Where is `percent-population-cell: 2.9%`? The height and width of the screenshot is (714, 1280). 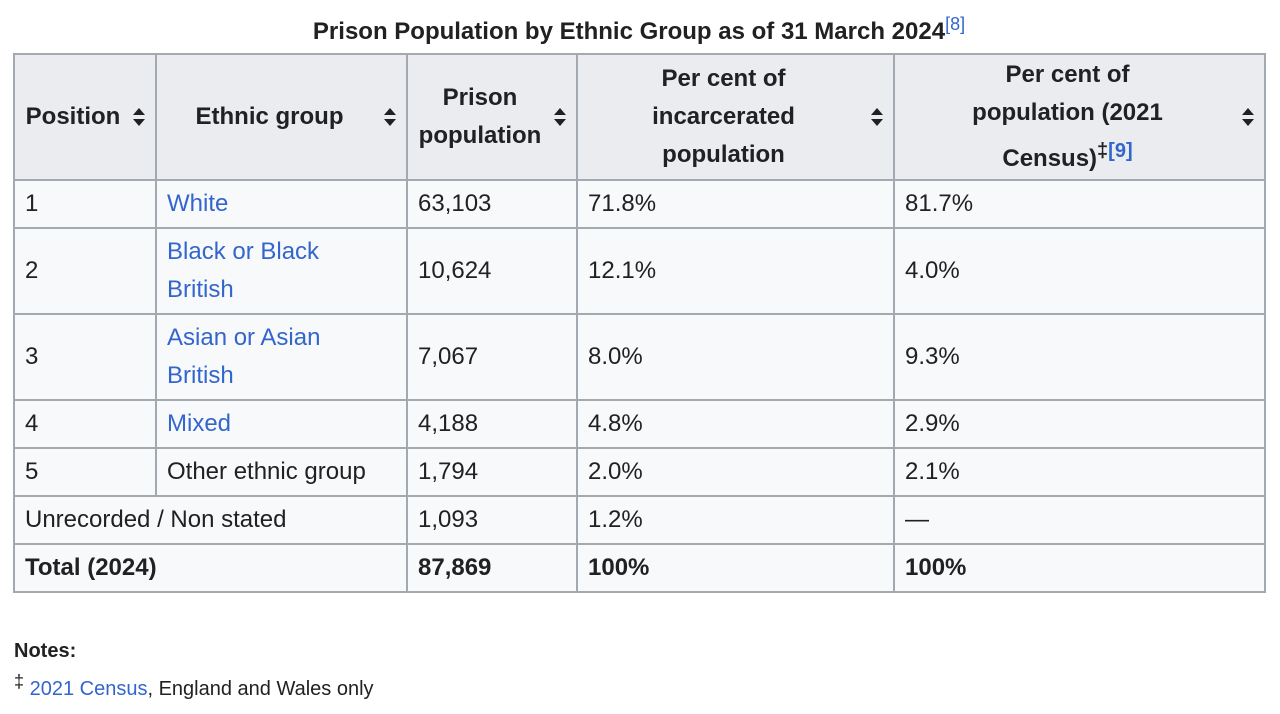
percent-population-cell: 2.9% is located at coordinates (1079, 424).